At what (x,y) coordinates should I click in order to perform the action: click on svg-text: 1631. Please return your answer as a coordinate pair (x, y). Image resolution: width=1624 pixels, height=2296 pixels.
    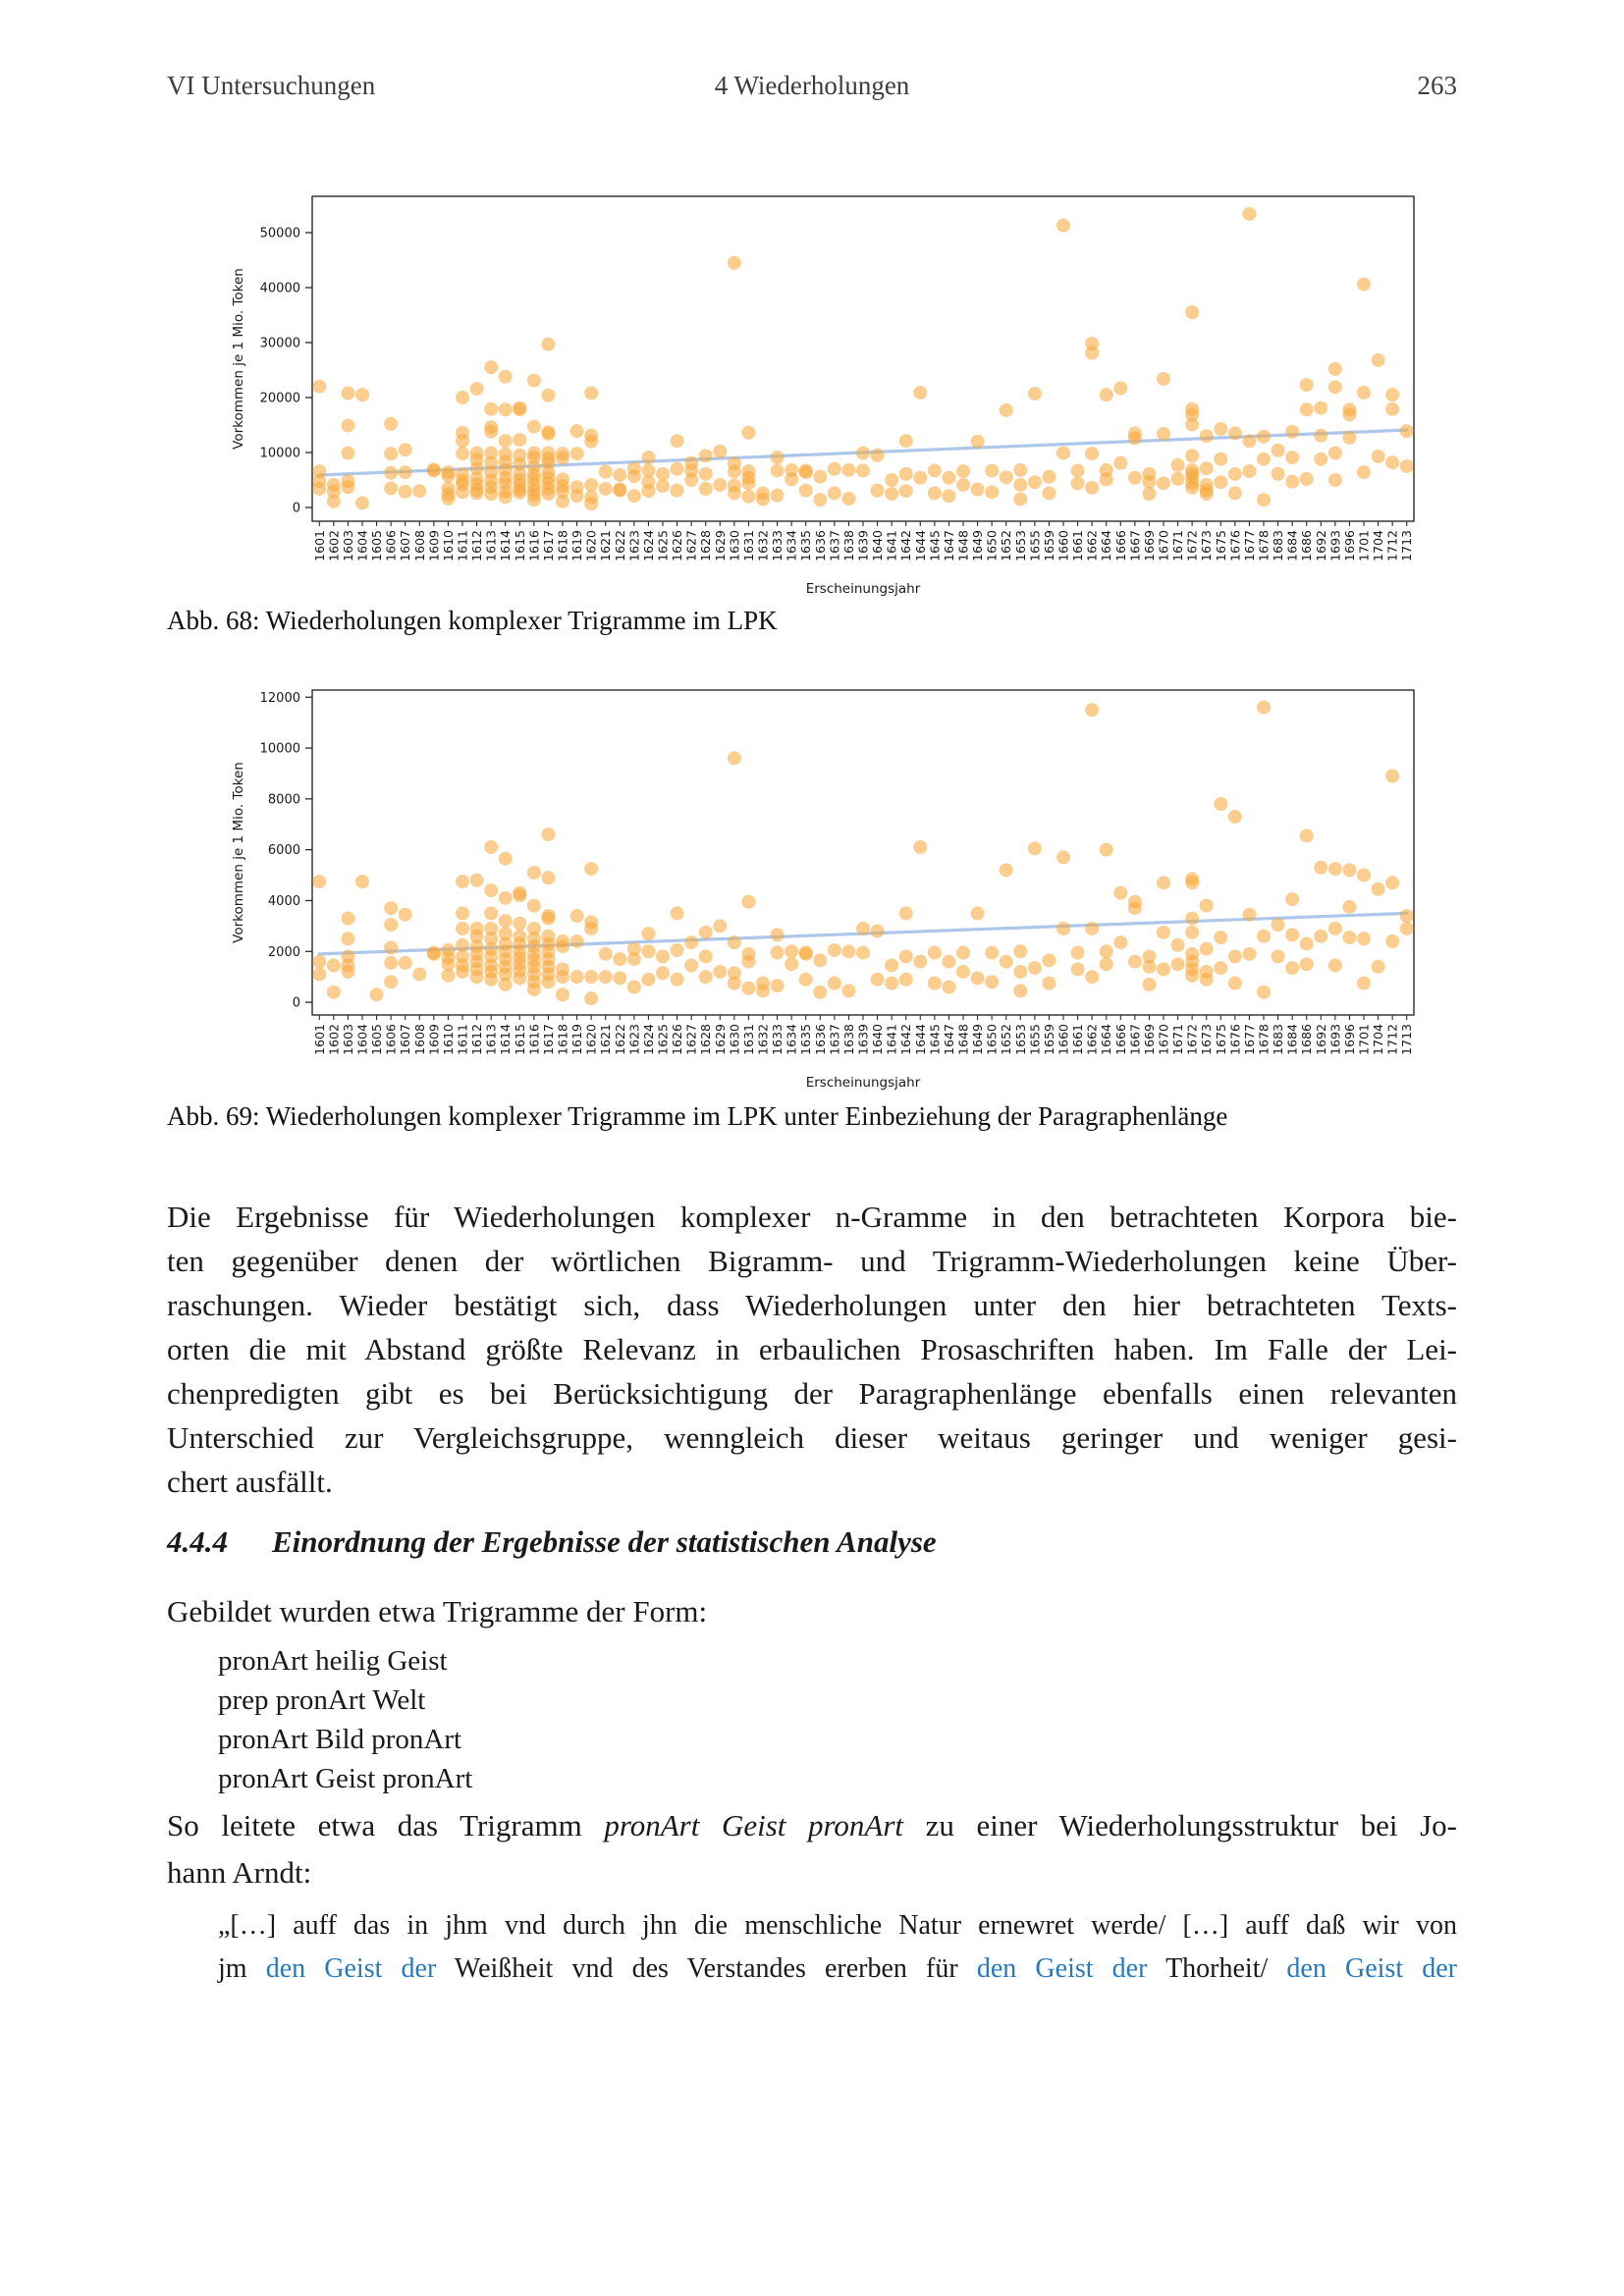
    Looking at the image, I should click on (748, 1040).